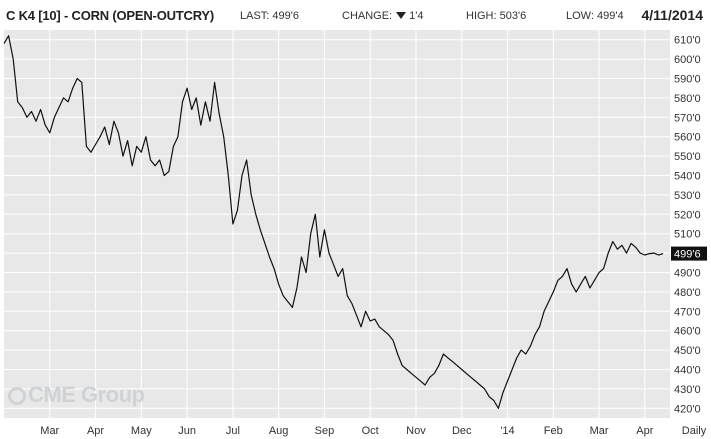  I want to click on x-tick-label: Dec, so click(462, 431).